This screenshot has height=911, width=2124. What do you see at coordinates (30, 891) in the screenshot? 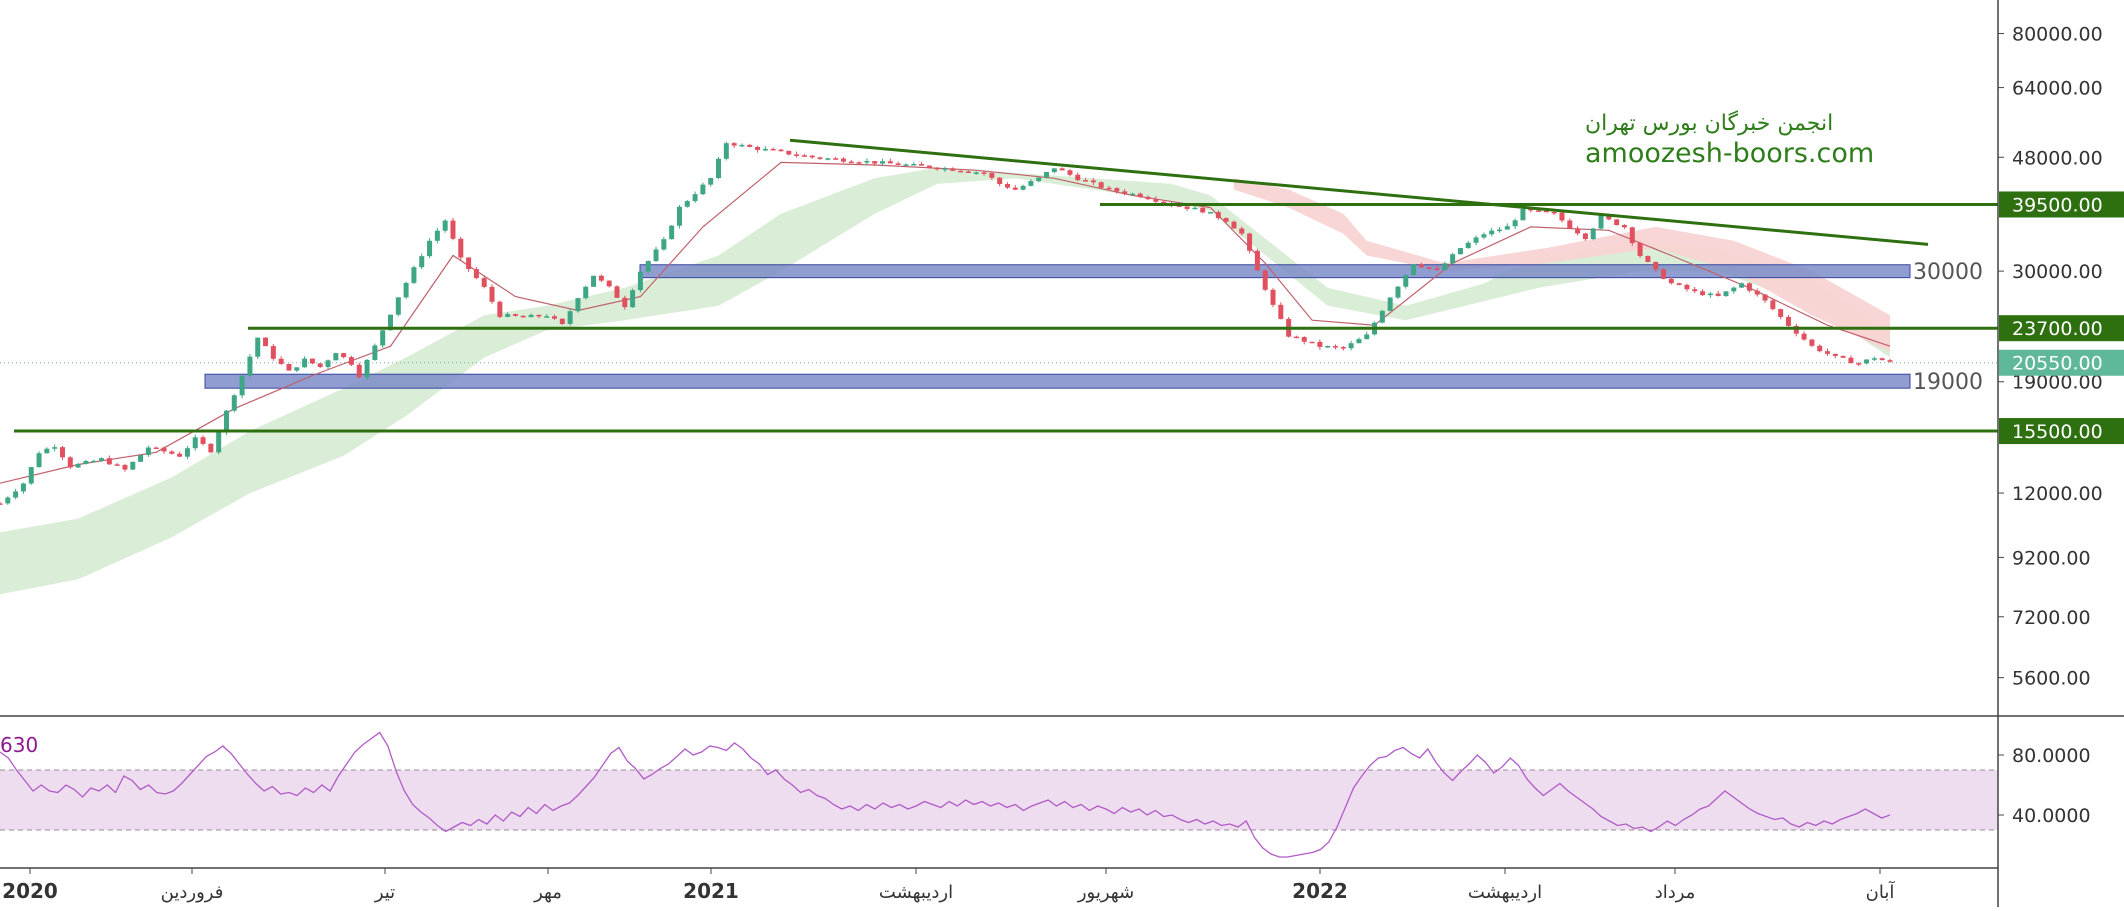
I see `time-tick-label: 2020` at bounding box center [30, 891].